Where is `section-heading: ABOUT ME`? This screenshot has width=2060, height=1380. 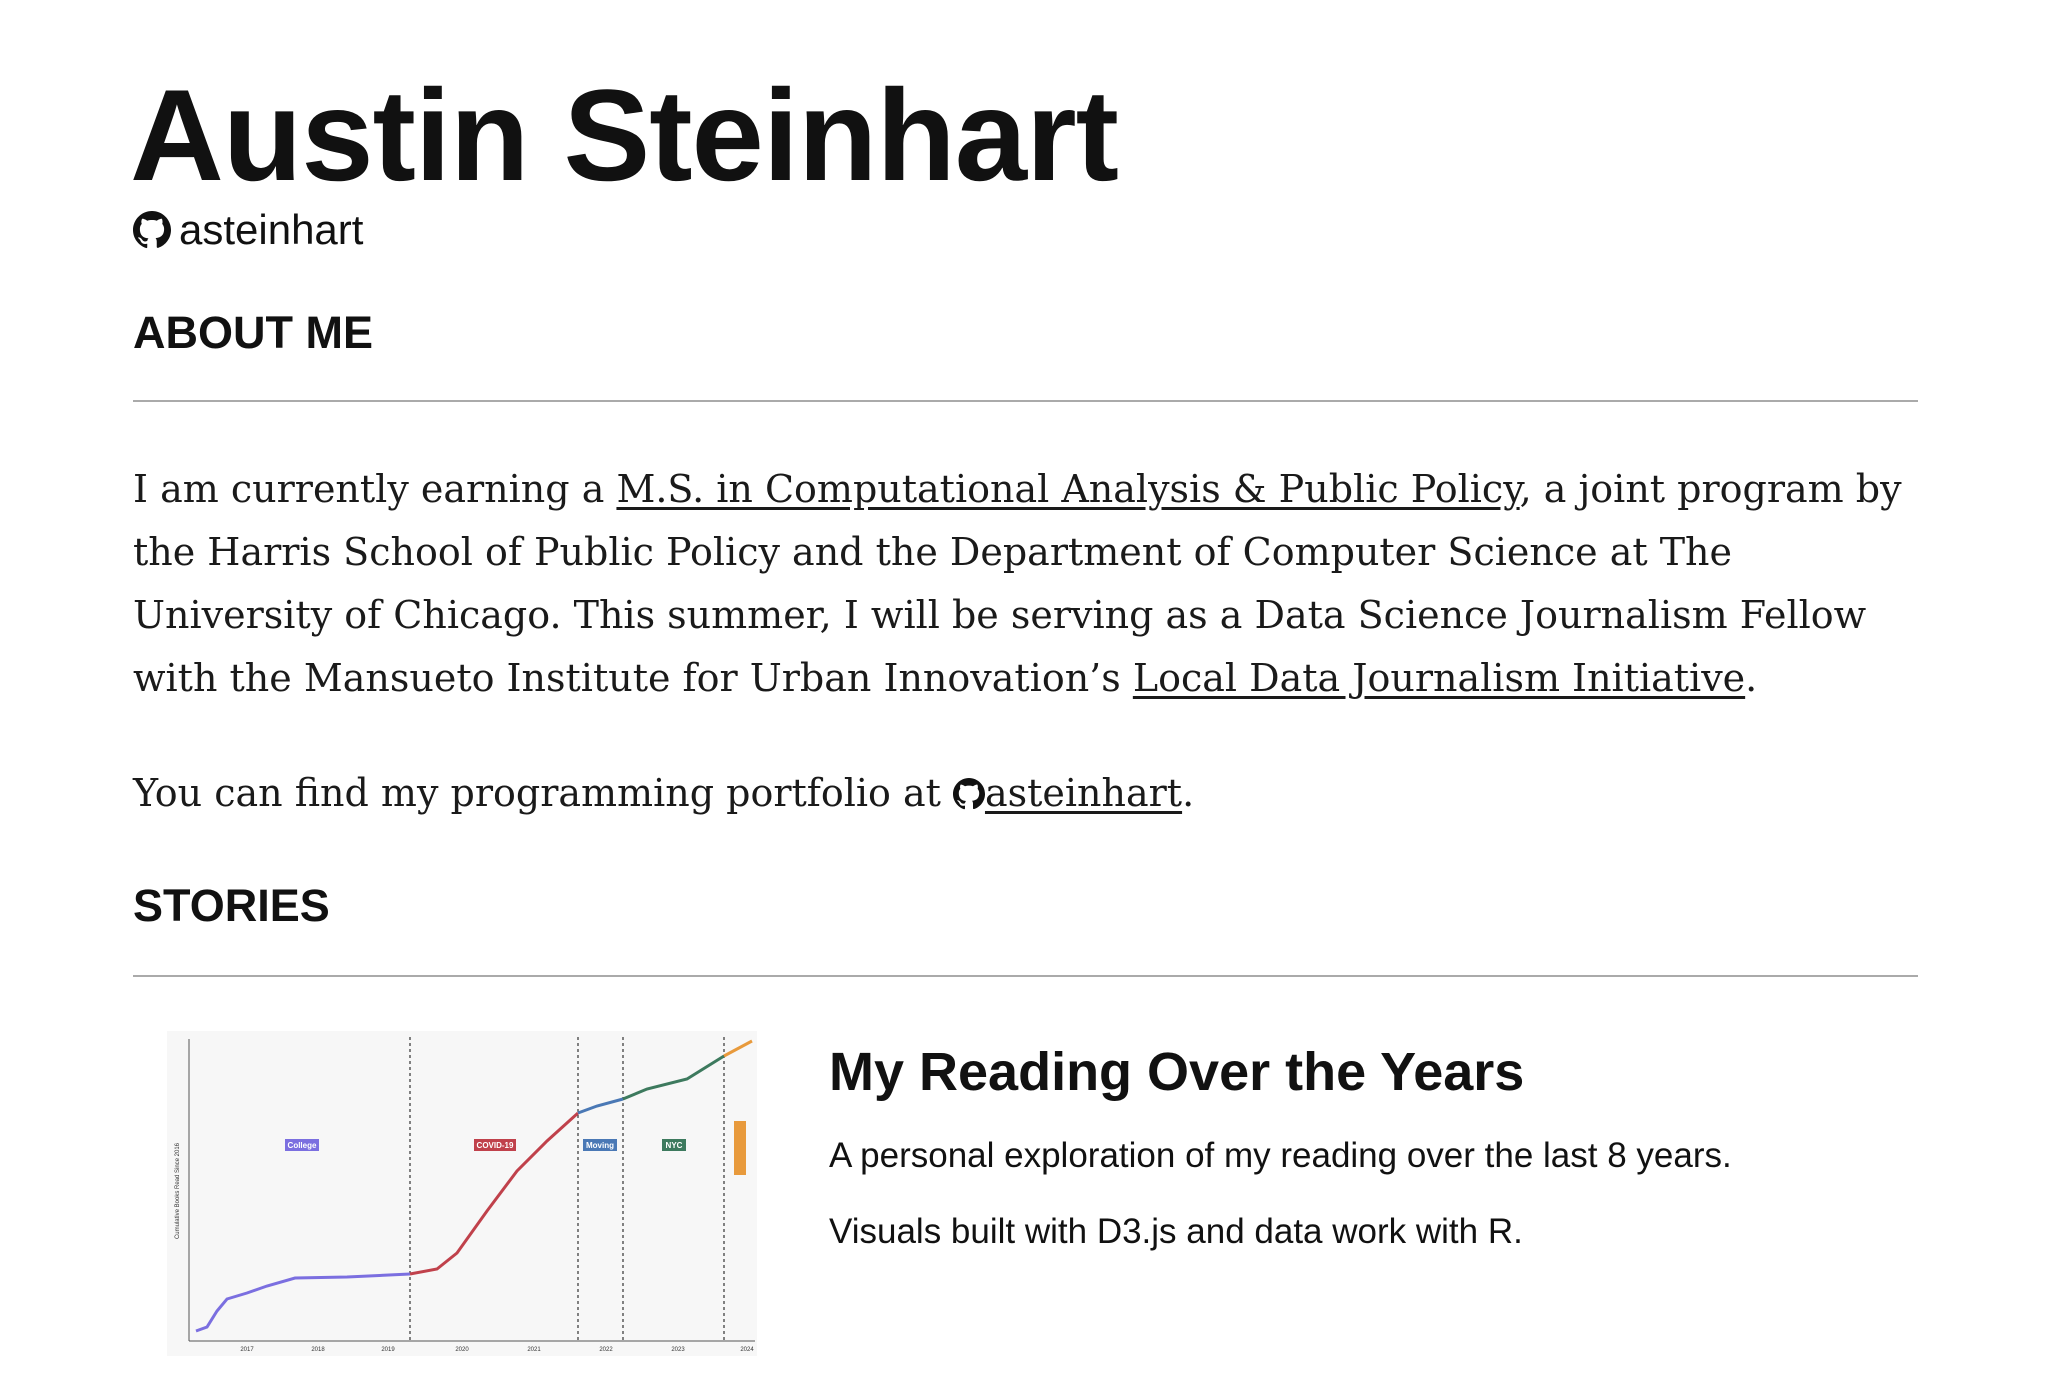 section-heading: ABOUT ME is located at coordinates (253, 332).